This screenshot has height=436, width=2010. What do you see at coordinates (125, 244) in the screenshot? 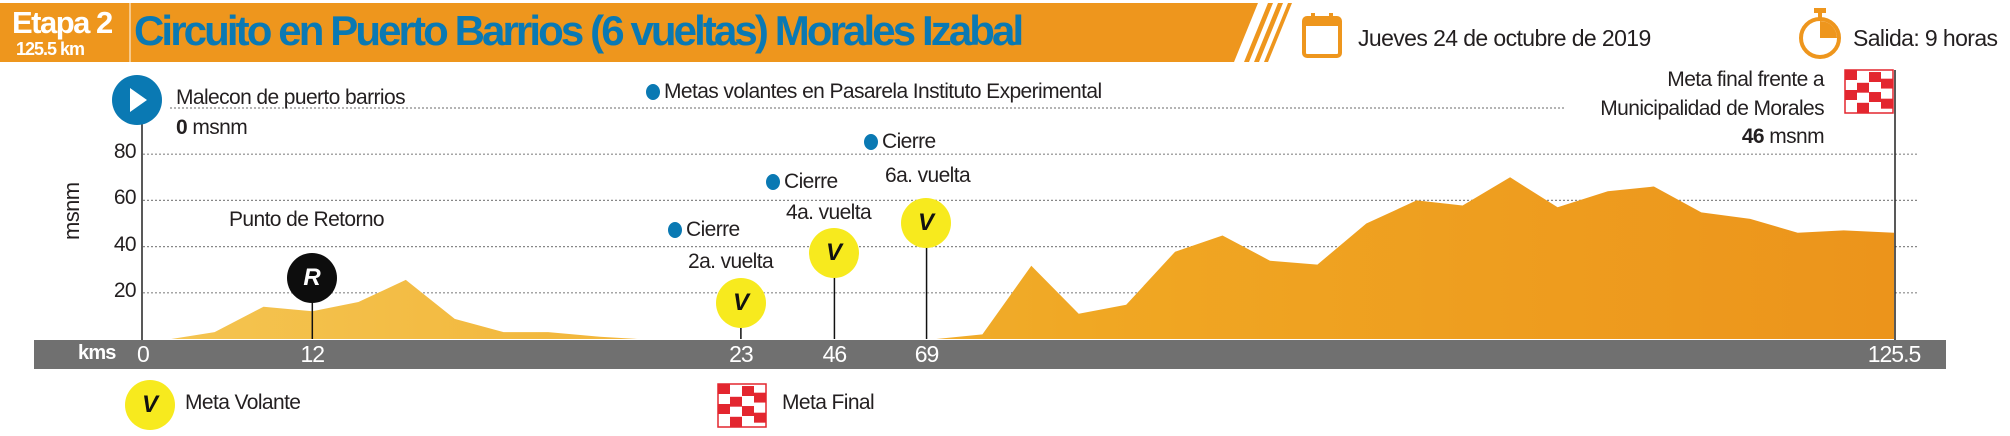
I see `y-tick-label: 40` at bounding box center [125, 244].